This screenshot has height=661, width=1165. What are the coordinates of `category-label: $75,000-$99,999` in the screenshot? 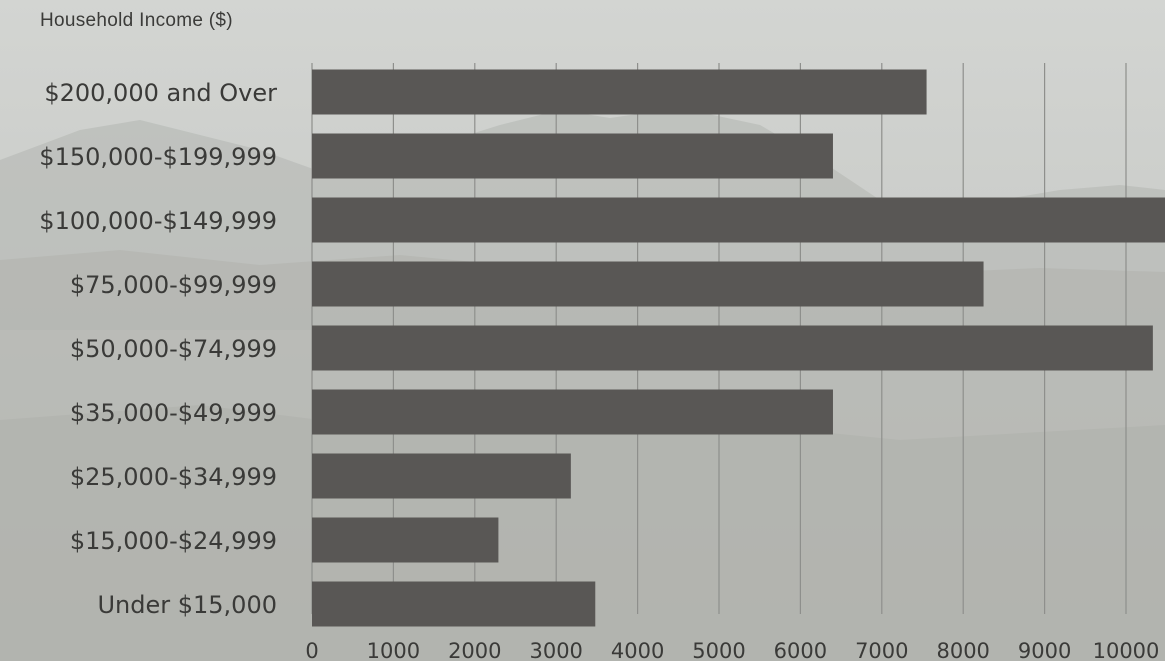 It's located at (173, 285).